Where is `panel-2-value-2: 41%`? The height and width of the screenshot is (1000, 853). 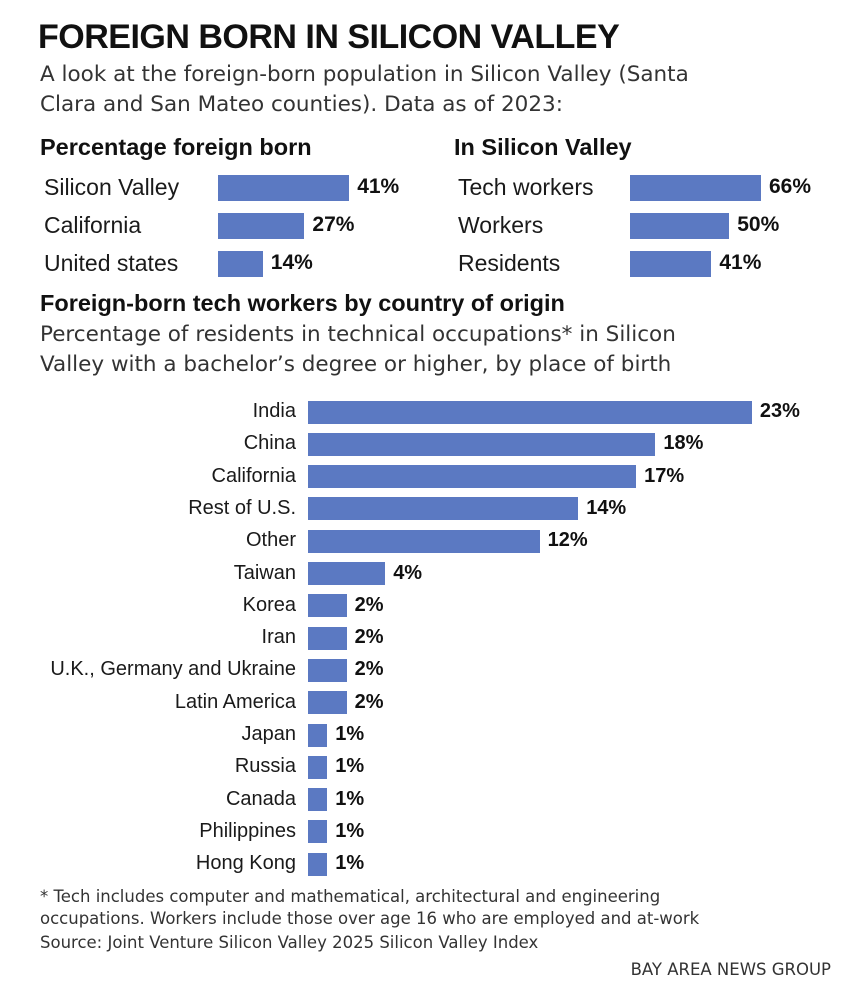 panel-2-value-2: 41% is located at coordinates (740, 262).